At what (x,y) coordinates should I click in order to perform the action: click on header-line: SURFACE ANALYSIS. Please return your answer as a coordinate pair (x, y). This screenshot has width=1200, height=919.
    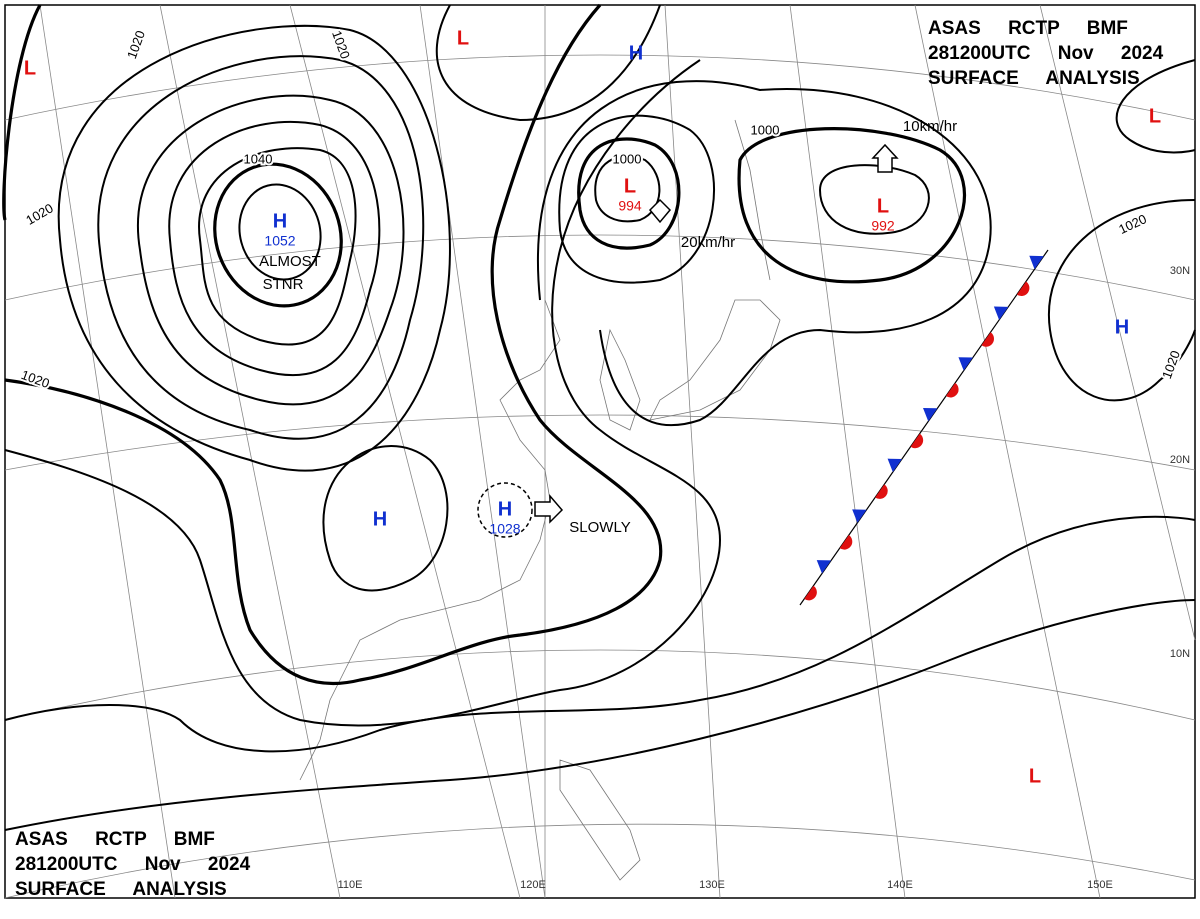
    Looking at the image, I should click on (1034, 78).